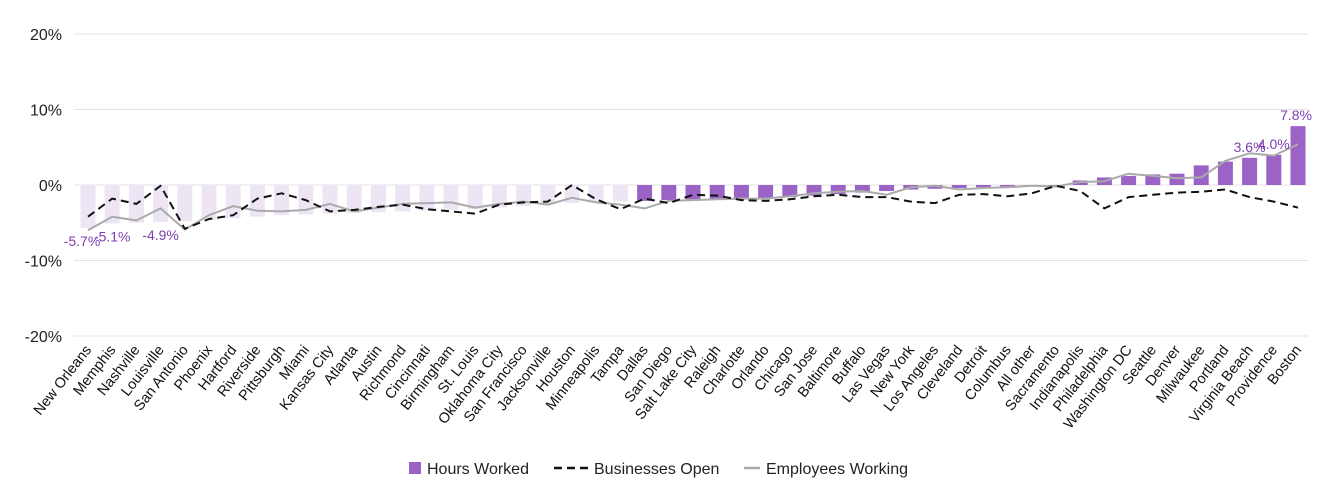 The width and height of the screenshot is (1330, 502). What do you see at coordinates (1296, 115) in the screenshot?
I see `data-label: 7.8%` at bounding box center [1296, 115].